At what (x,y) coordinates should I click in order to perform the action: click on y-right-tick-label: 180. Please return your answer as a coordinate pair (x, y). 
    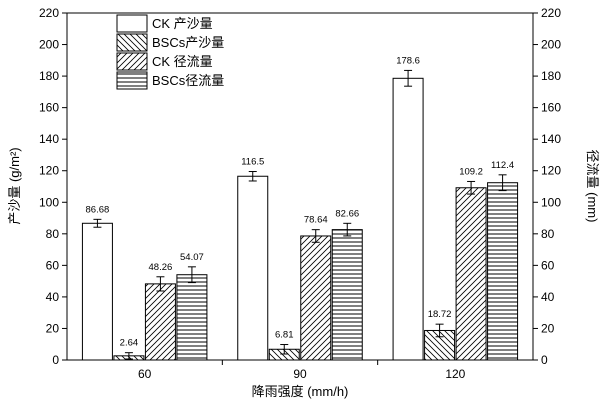
    Looking at the image, I should click on (551, 76).